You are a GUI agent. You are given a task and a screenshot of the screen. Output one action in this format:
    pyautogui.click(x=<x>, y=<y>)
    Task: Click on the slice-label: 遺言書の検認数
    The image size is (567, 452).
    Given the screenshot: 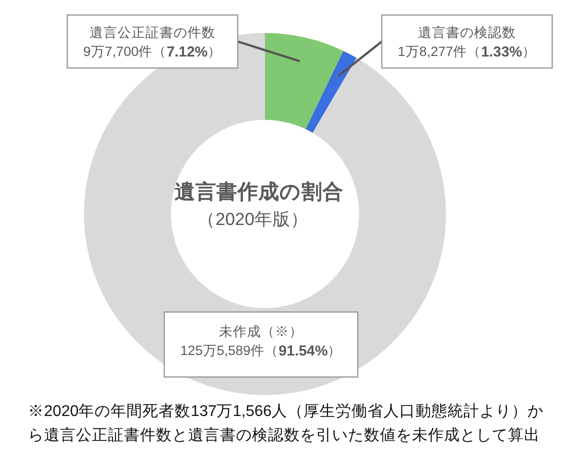 What is the action you would take?
    pyautogui.click(x=467, y=32)
    